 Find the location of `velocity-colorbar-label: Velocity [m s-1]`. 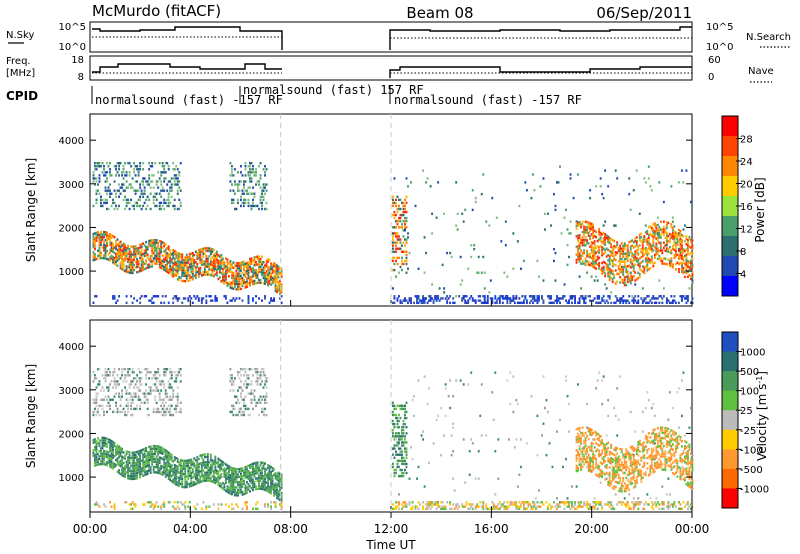

velocity-colorbar-label: Velocity [m s-1] is located at coordinates (762, 416).